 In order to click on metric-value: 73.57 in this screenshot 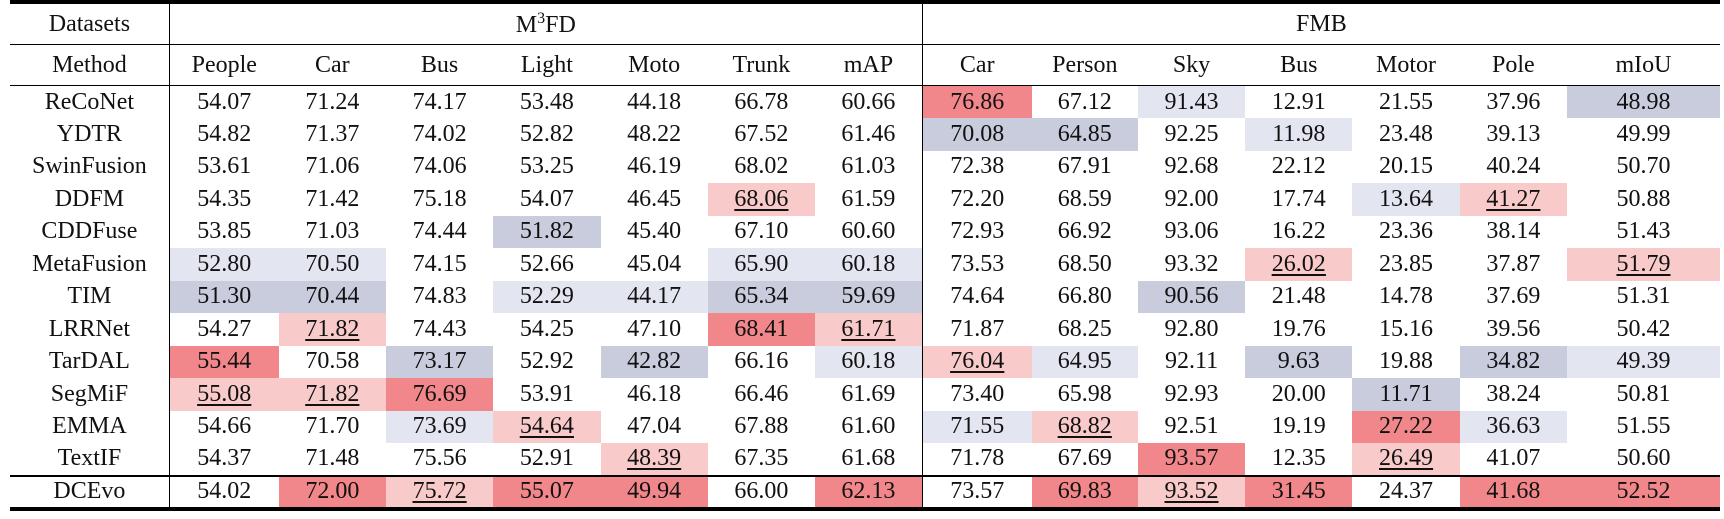, I will do `click(977, 491)`.